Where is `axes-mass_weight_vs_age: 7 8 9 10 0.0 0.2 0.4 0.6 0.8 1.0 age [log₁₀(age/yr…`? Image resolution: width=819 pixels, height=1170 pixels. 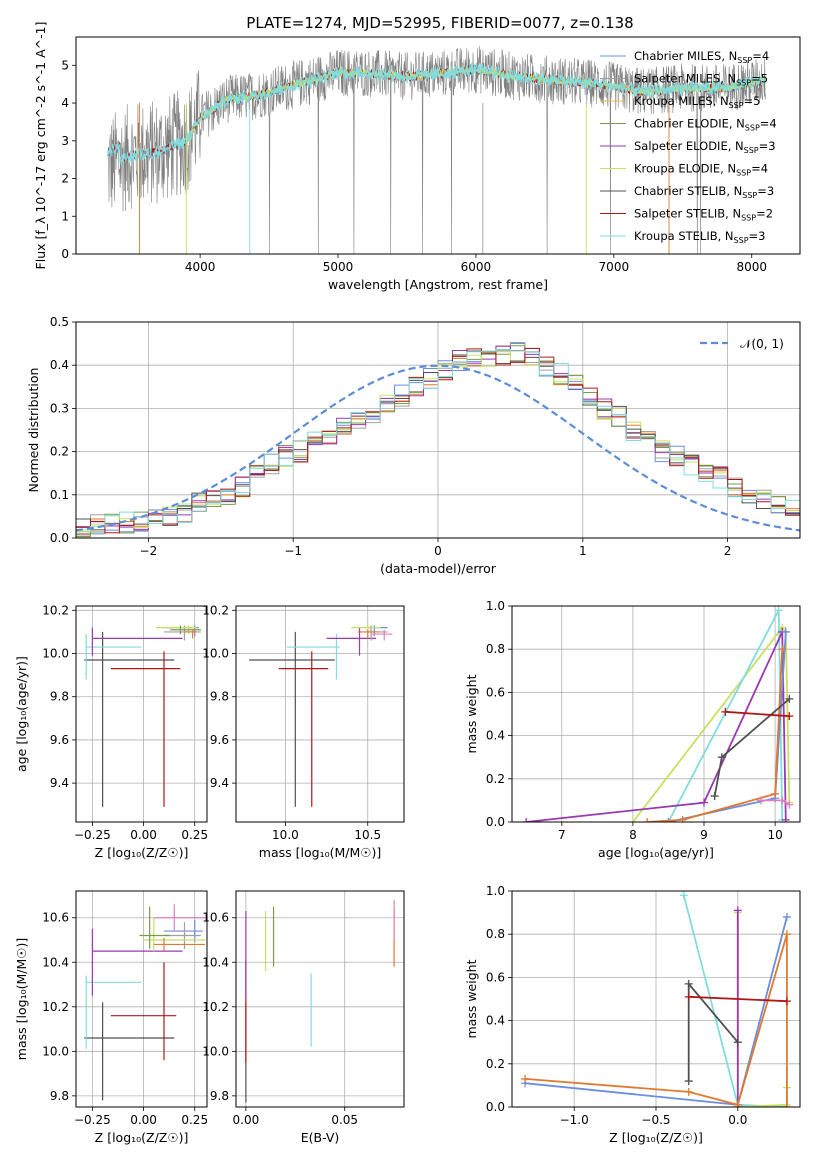 axes-mass_weight_vs_age: 7 8 9 10 0.0 0.2 0.4 0.6 0.8 1.0 age [log₁₀(age/yr… is located at coordinates (632, 729).